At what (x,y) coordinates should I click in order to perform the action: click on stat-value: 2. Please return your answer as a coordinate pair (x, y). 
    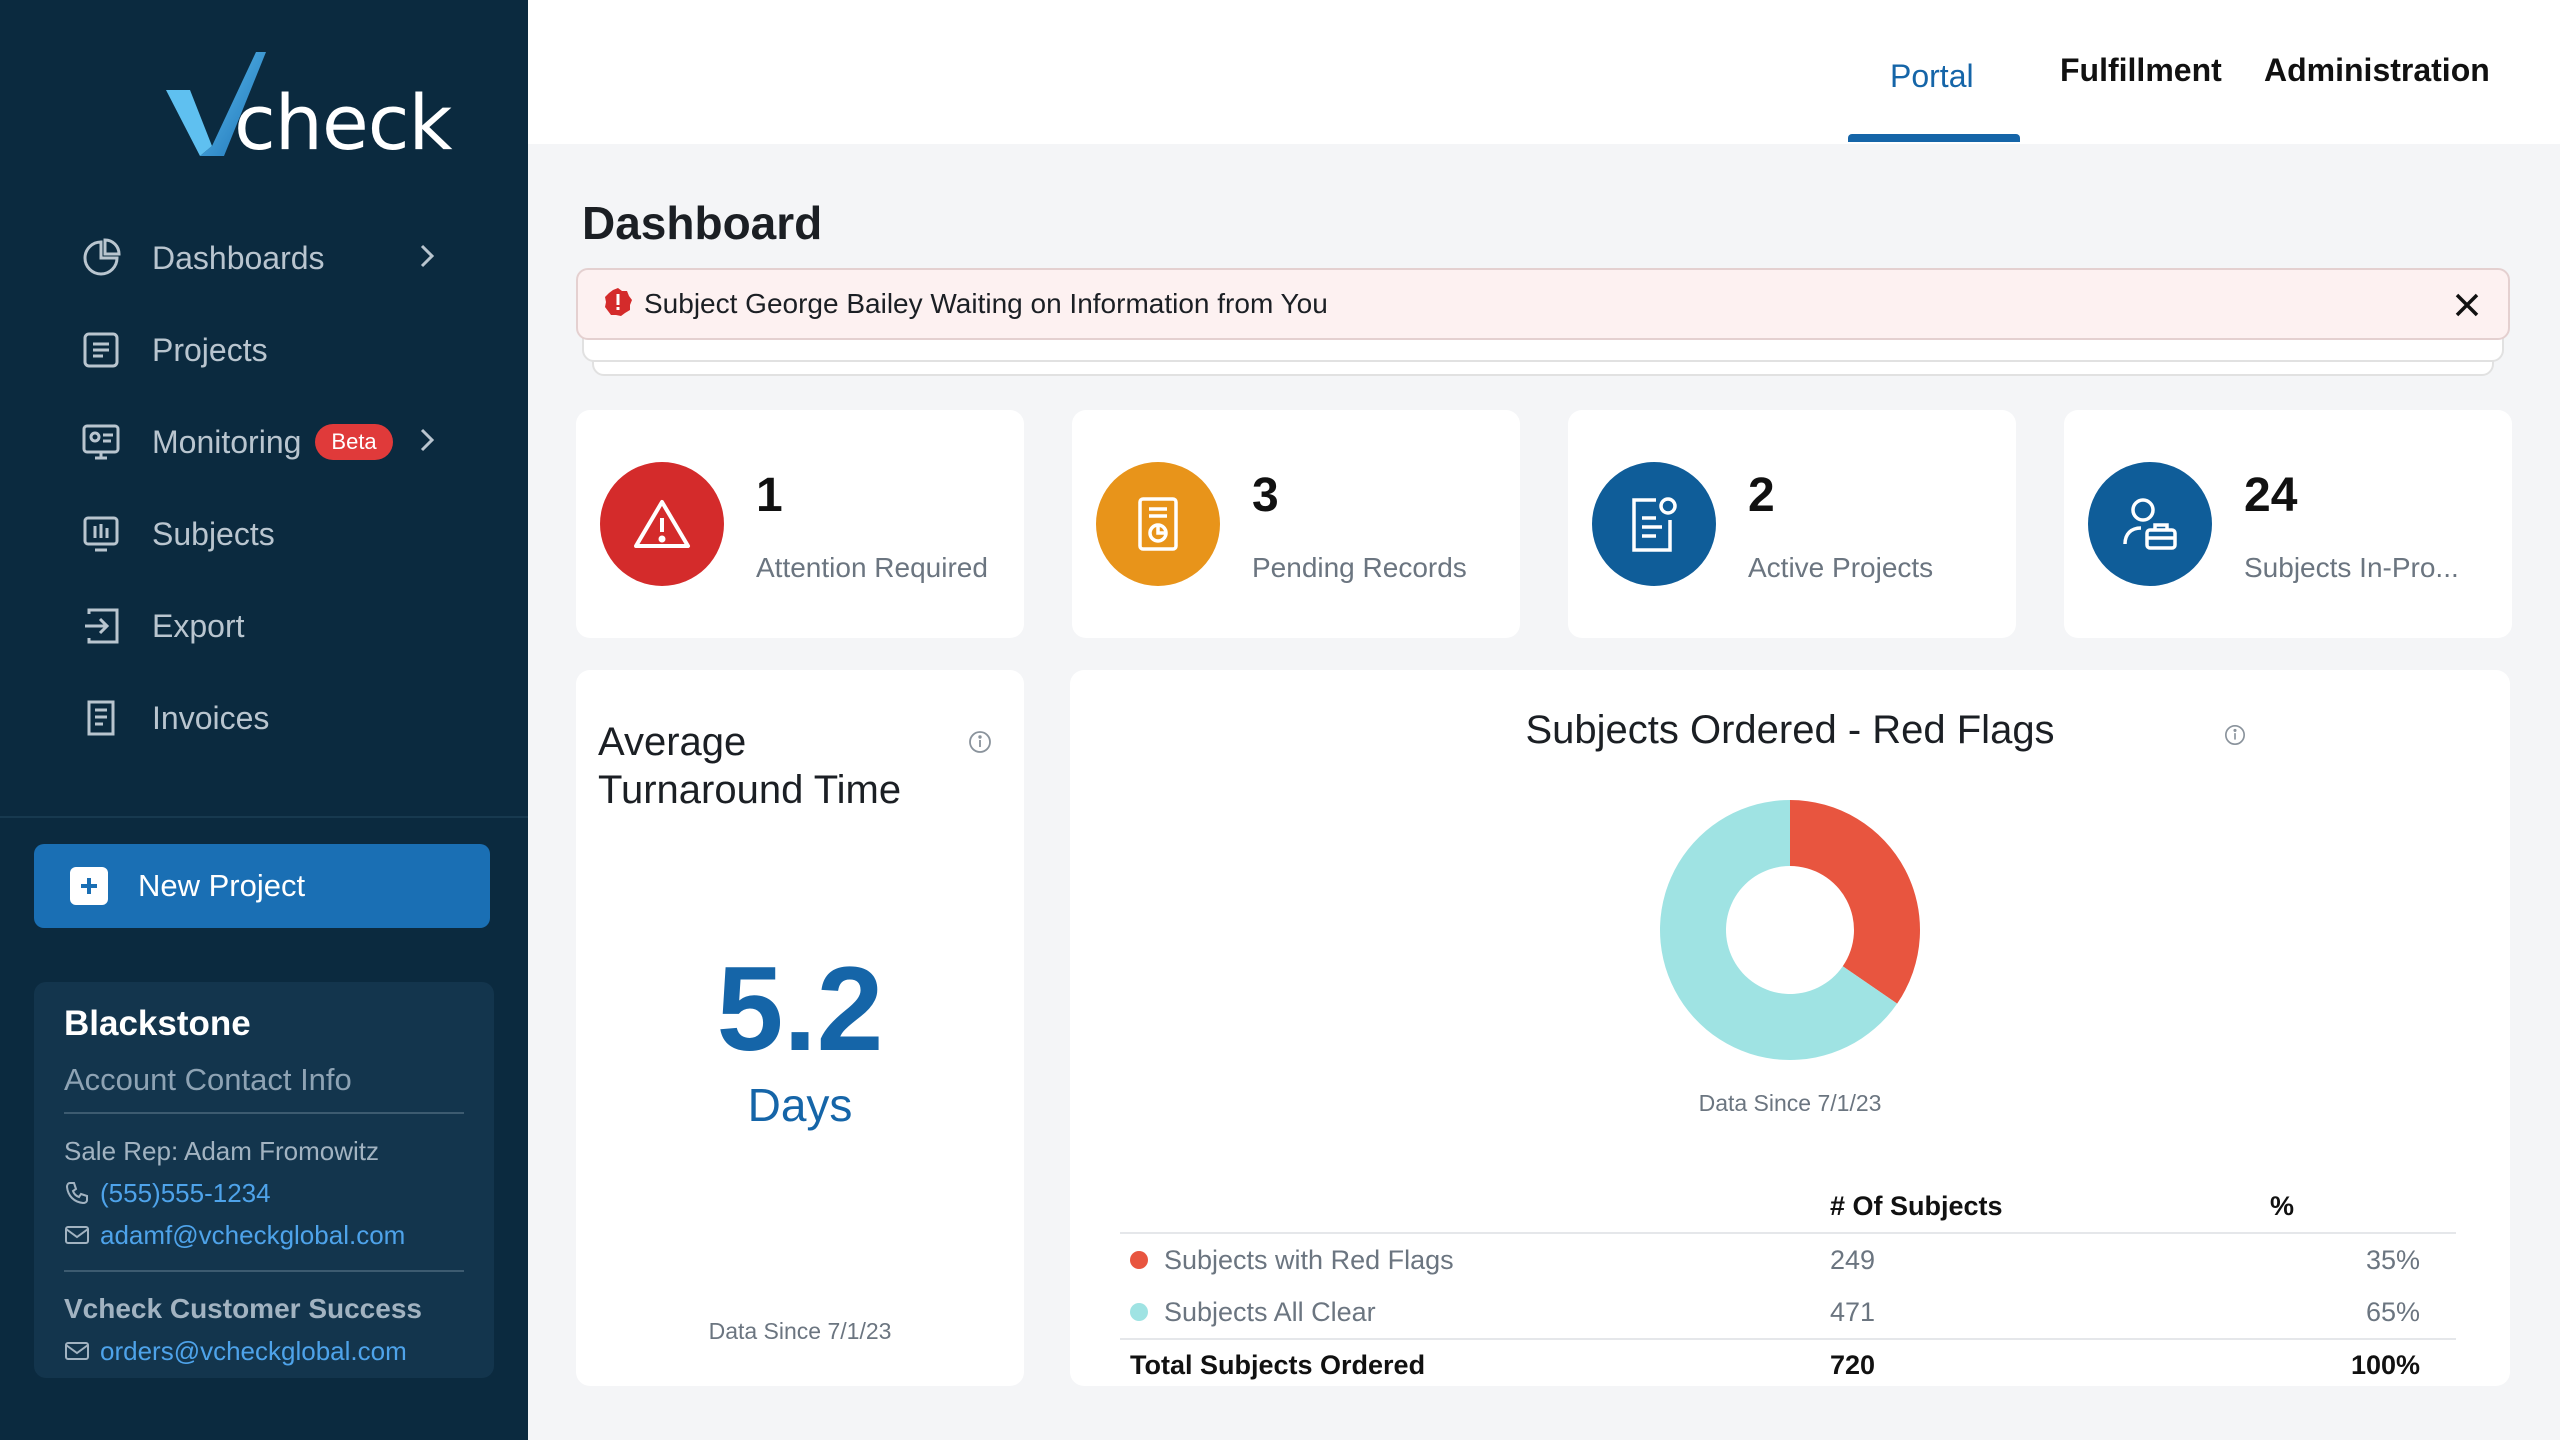
    Looking at the image, I should click on (1761, 495).